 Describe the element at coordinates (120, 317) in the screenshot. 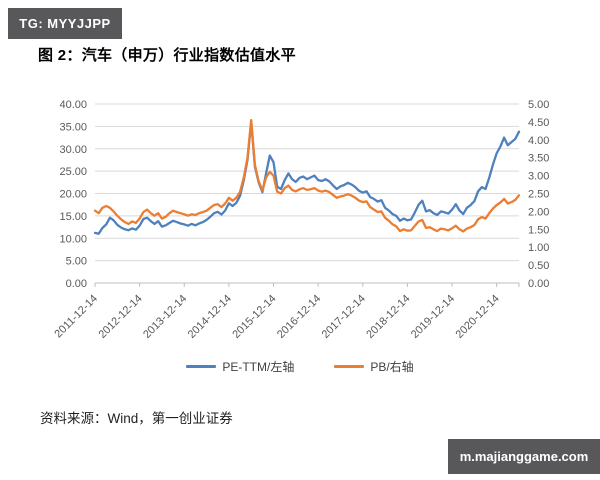

I see `svg-text: 2012-12-14` at that location.